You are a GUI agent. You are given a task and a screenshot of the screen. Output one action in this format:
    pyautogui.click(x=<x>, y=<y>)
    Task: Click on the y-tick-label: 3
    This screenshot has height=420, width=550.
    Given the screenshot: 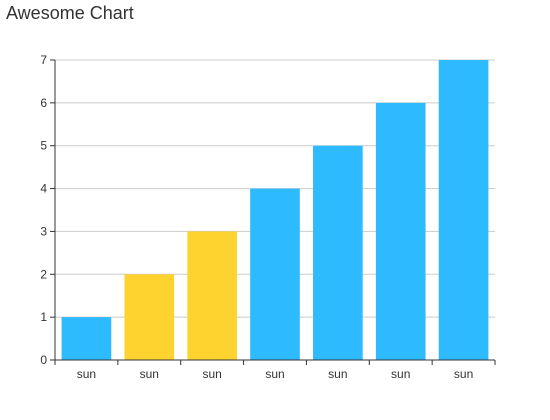 What is the action you would take?
    pyautogui.click(x=43, y=231)
    